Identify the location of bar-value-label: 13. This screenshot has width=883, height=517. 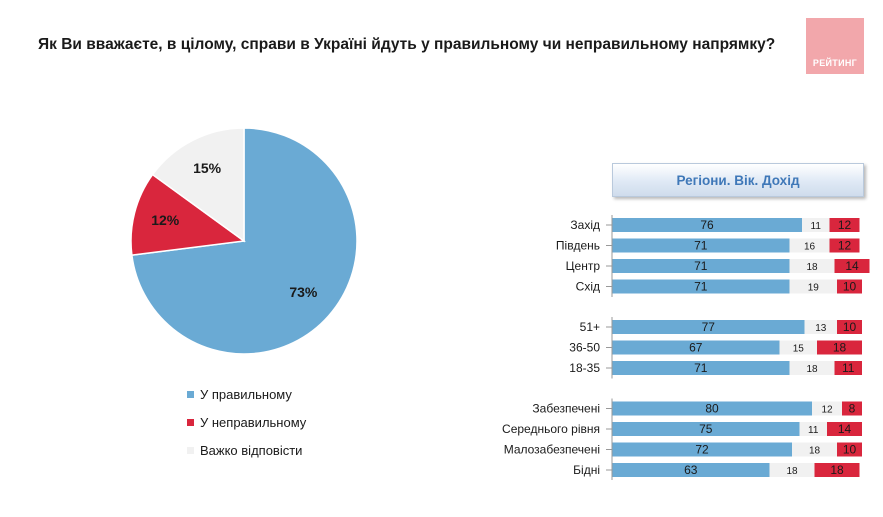
(821, 328).